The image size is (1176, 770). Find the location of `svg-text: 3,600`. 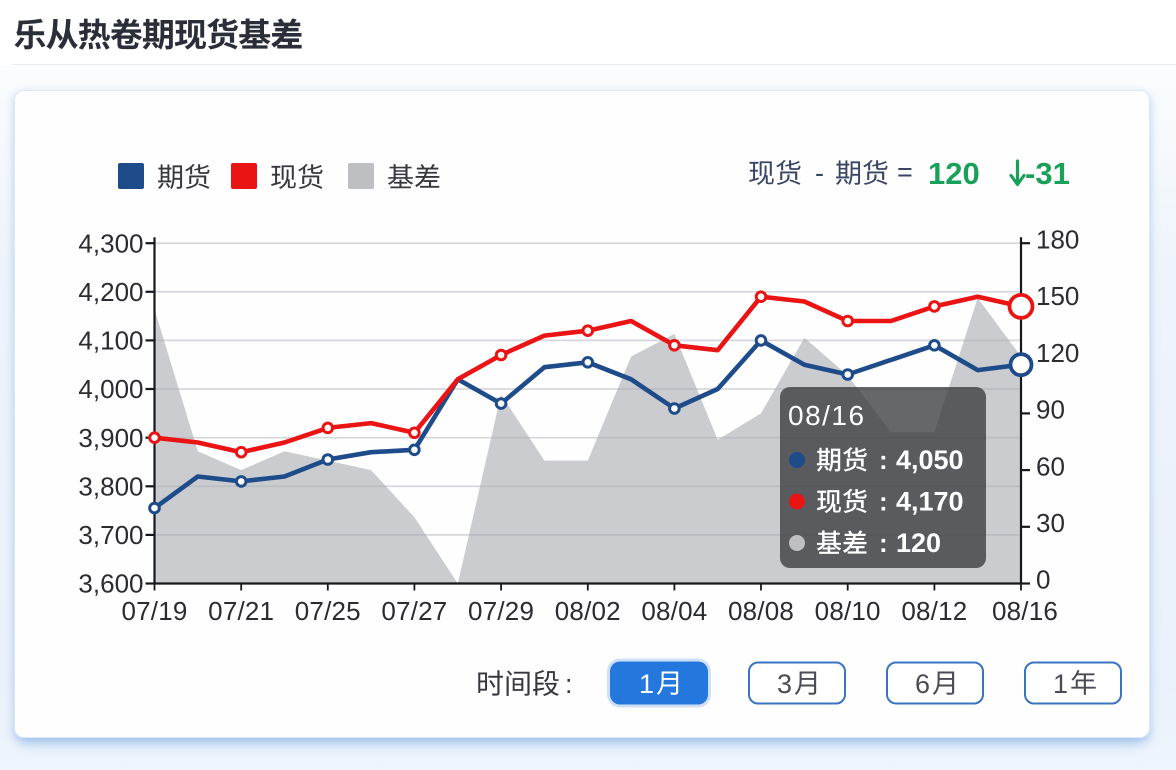

svg-text: 3,600 is located at coordinates (110, 584).